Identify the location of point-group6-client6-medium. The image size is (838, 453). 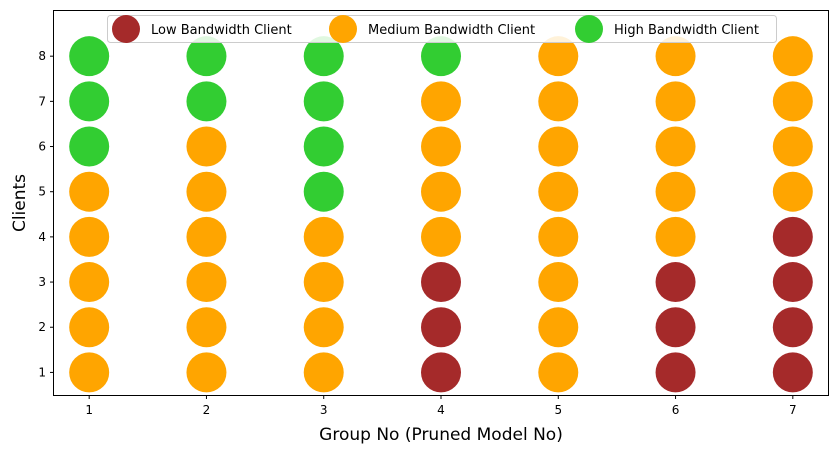
(675, 146).